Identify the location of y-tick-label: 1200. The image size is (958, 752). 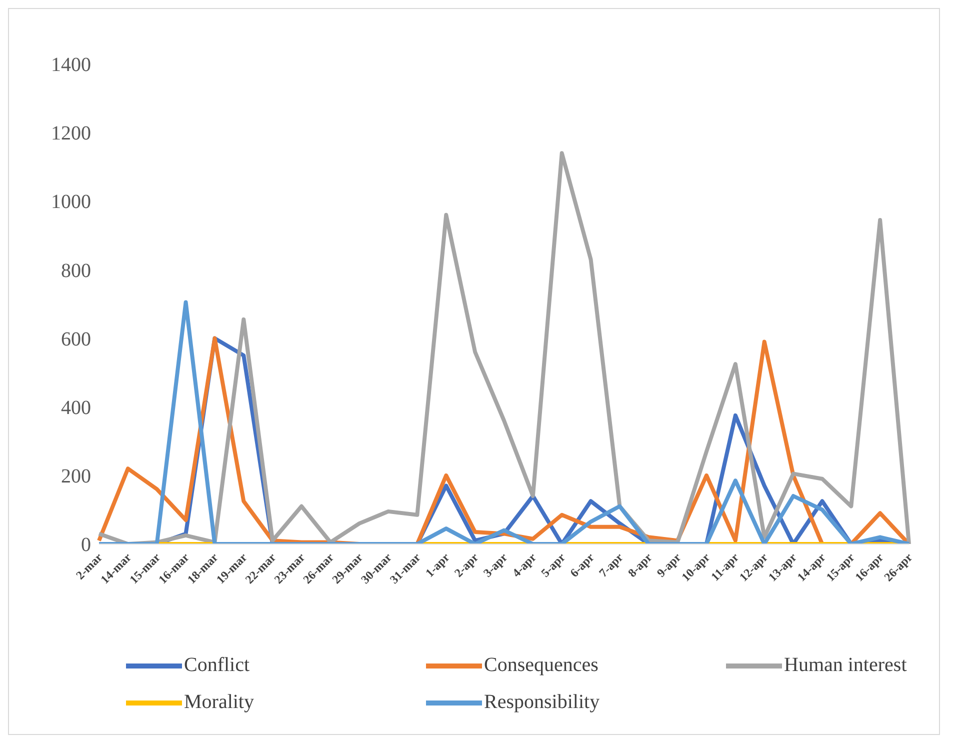
(71, 133).